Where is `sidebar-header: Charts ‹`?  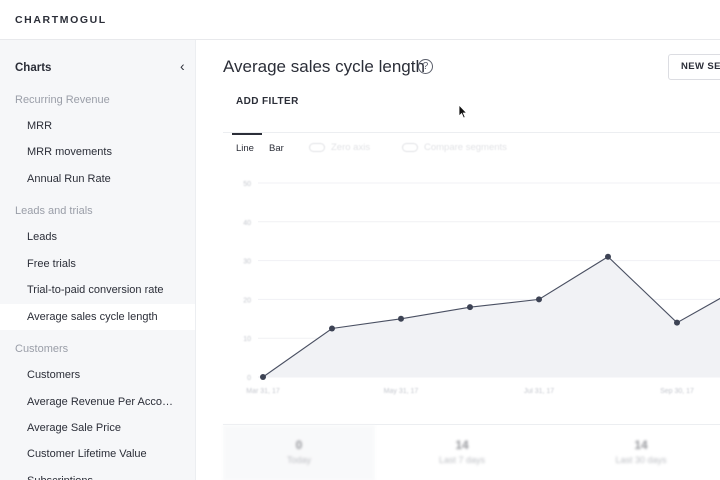 sidebar-header: Charts ‹ is located at coordinates (97, 68).